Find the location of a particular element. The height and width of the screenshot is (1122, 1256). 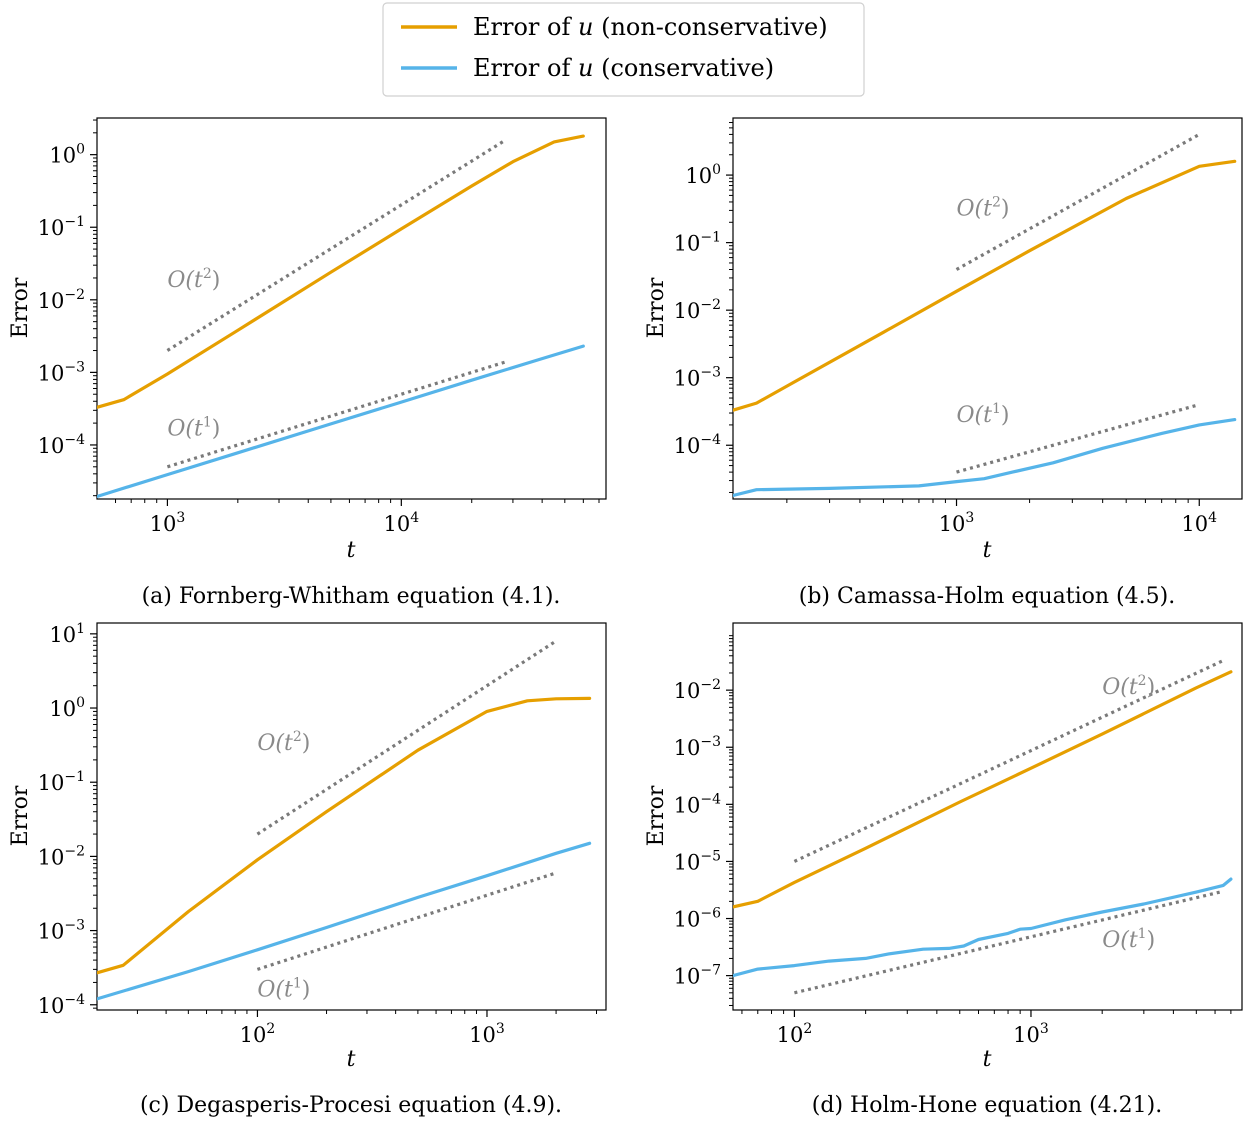

legend-label-non-conservative: Error of u (non-conservative) is located at coordinates (650, 27).